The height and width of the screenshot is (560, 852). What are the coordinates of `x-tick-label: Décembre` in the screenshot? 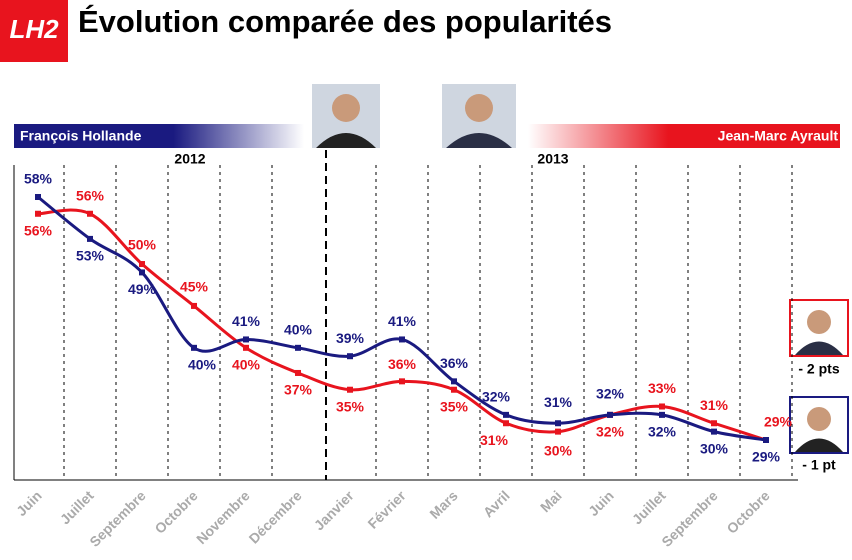 It's located at (275, 516).